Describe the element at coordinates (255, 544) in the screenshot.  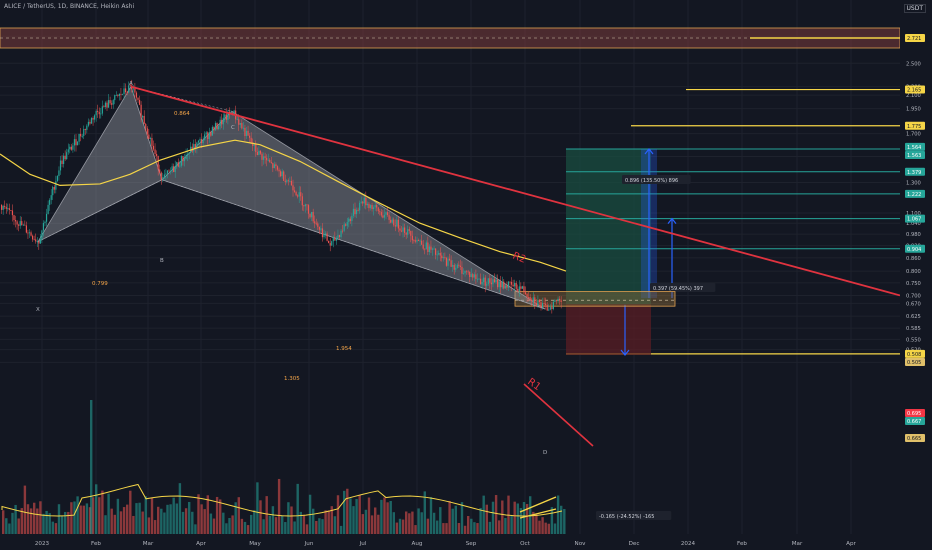
I see `time-tick: May` at that location.